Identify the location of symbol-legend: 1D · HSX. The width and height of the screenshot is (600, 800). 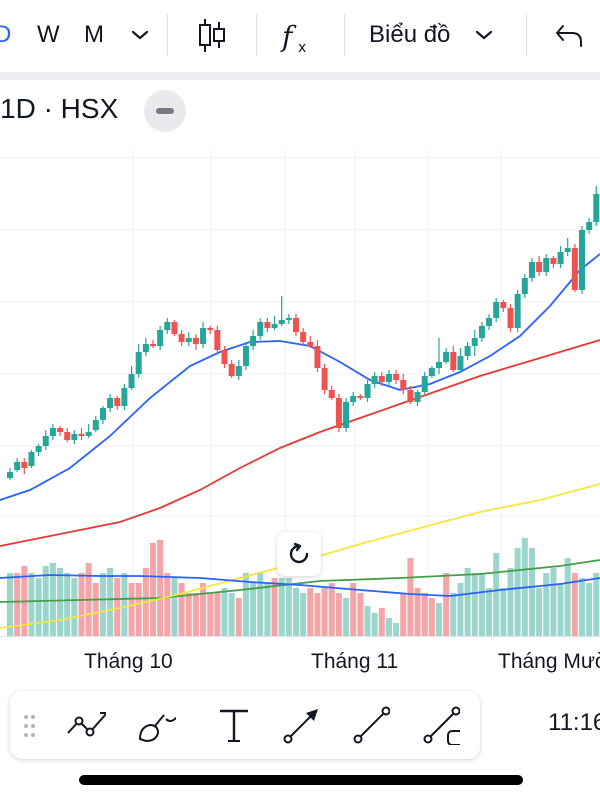
(59, 108).